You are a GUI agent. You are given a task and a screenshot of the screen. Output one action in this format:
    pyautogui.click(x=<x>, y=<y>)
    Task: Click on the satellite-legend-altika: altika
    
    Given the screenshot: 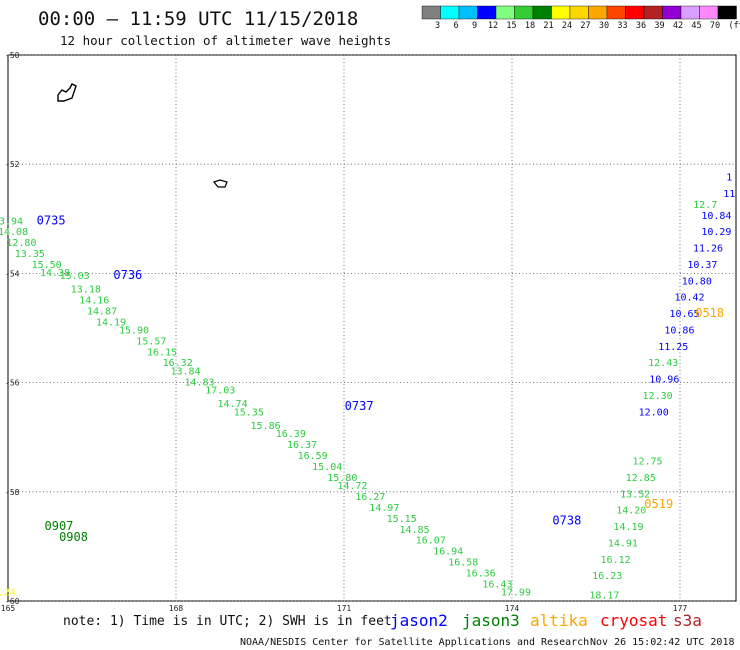 What is the action you would take?
    pyautogui.click(x=559, y=620)
    